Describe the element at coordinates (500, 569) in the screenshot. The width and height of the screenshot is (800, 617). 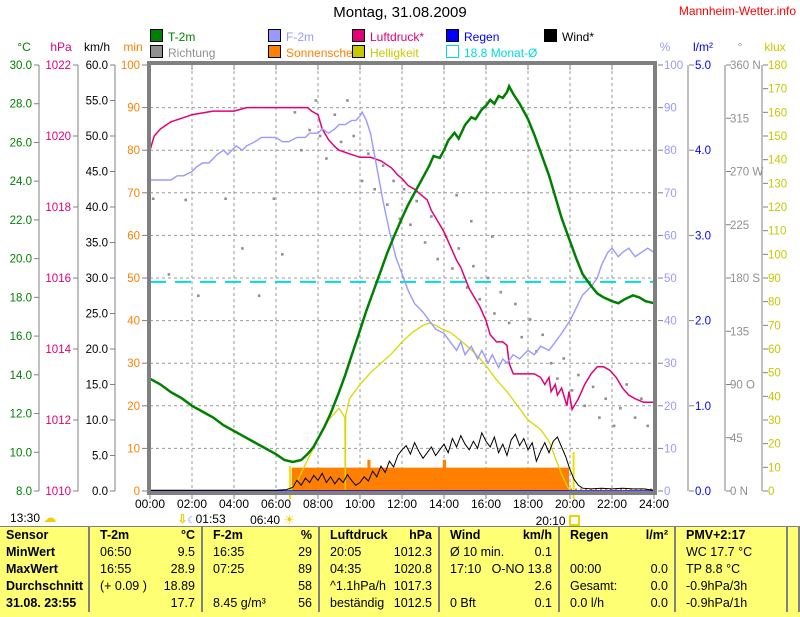
I see `table-cell-wind: 17:10 O-NO 13.8` at that location.